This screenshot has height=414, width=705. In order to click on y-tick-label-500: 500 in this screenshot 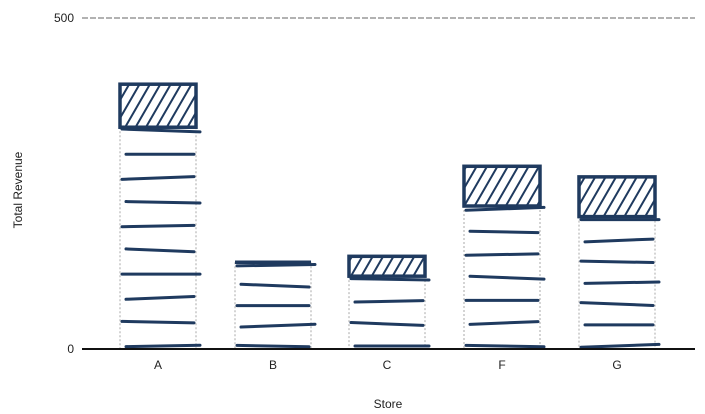, I will do `click(64, 18)`.